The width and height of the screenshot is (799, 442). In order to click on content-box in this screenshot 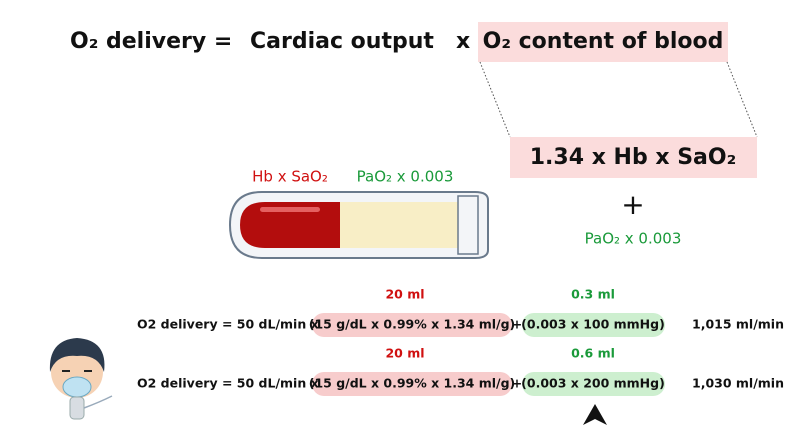, I will do `click(603, 42)`.